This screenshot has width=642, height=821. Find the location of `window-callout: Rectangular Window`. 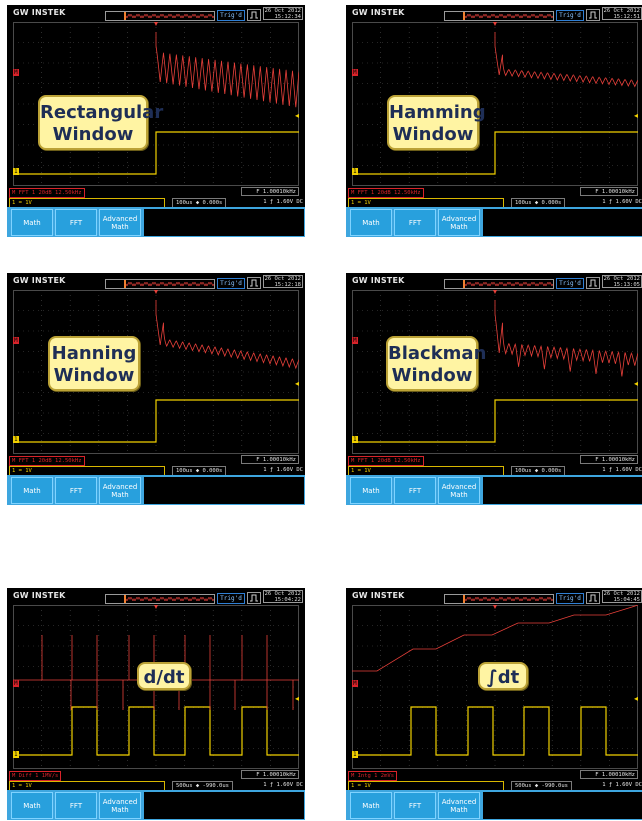

window-callout: Rectangular Window is located at coordinates (101, 122).